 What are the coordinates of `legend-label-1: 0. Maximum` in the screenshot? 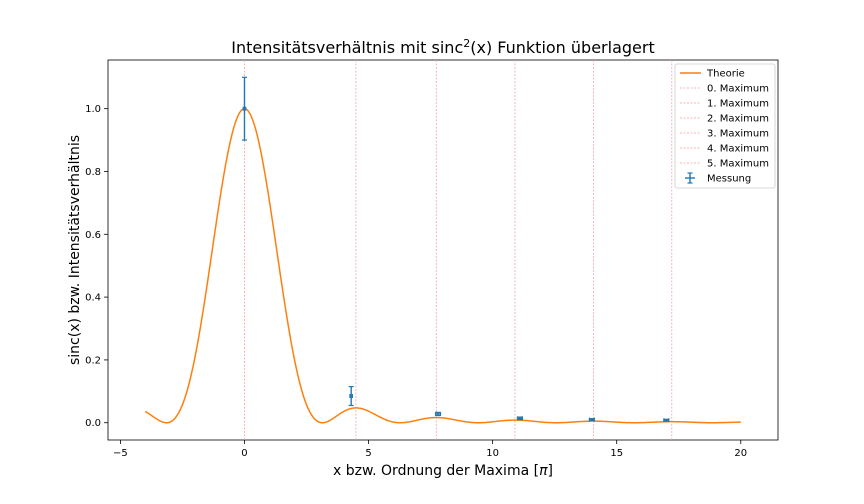 It's located at (738, 89).